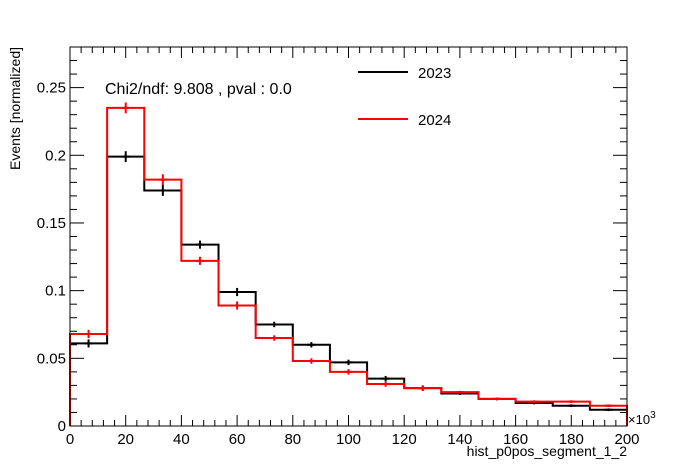  I want to click on y-tick-label: 0.05, so click(51, 358).